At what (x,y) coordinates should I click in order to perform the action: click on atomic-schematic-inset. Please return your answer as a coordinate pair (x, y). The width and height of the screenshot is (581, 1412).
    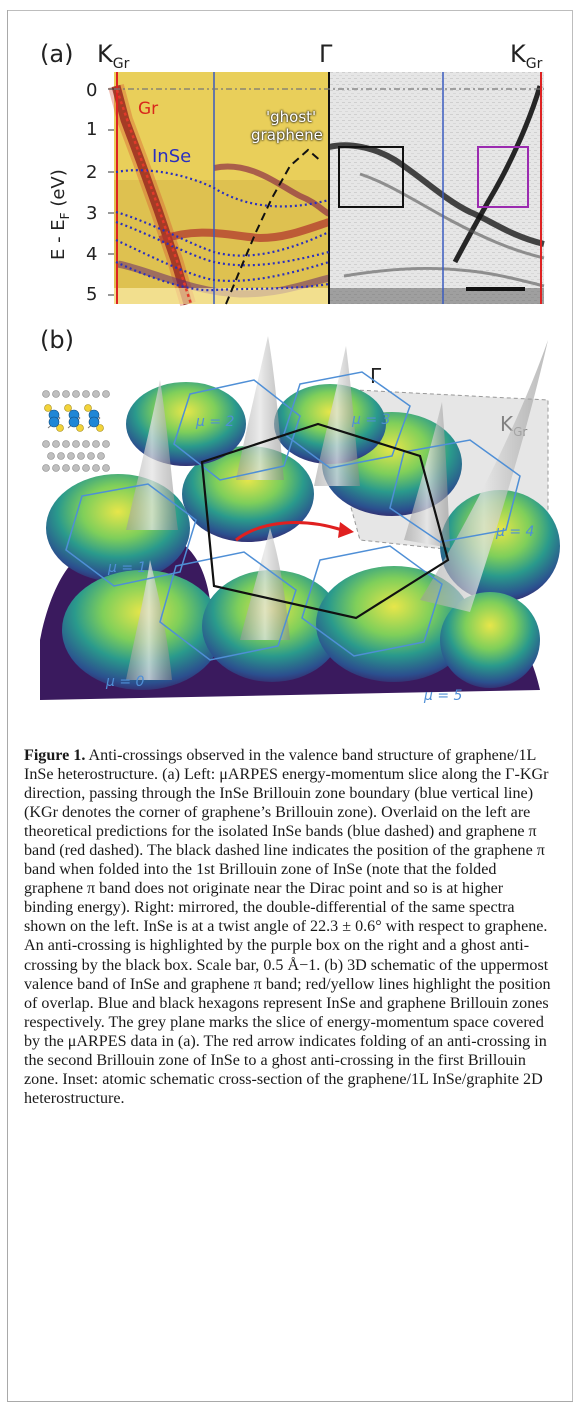
    Looking at the image, I should click on (76, 431).